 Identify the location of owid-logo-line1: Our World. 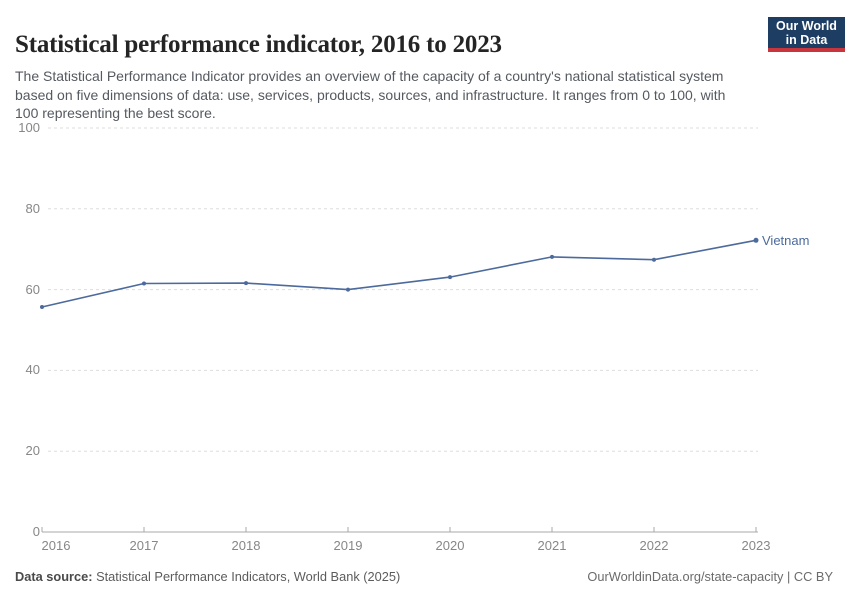
(806, 25).